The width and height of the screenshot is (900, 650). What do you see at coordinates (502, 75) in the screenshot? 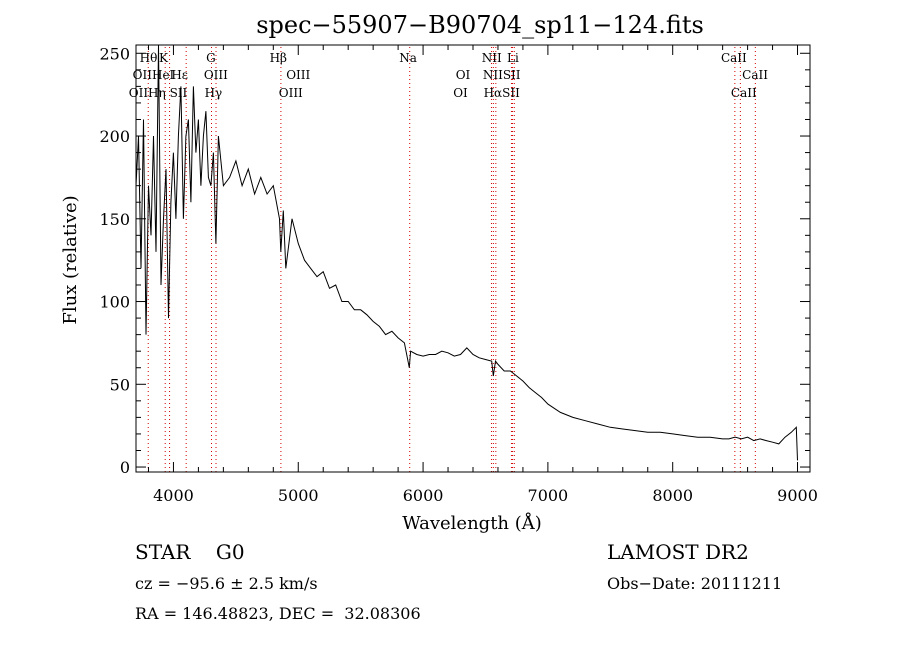
I see `line-label-row2-5: NIISII` at bounding box center [502, 75].